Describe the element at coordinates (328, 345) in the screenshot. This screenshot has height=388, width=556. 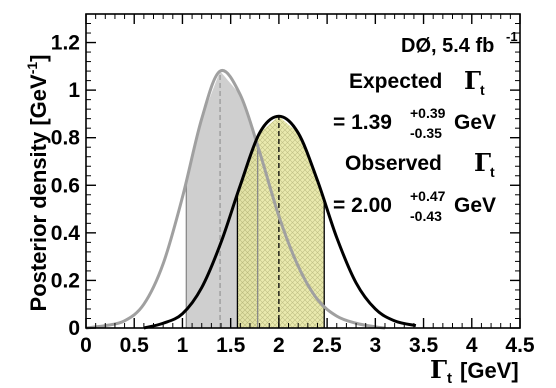
I see `x-tick-label-5: 2.5` at that location.